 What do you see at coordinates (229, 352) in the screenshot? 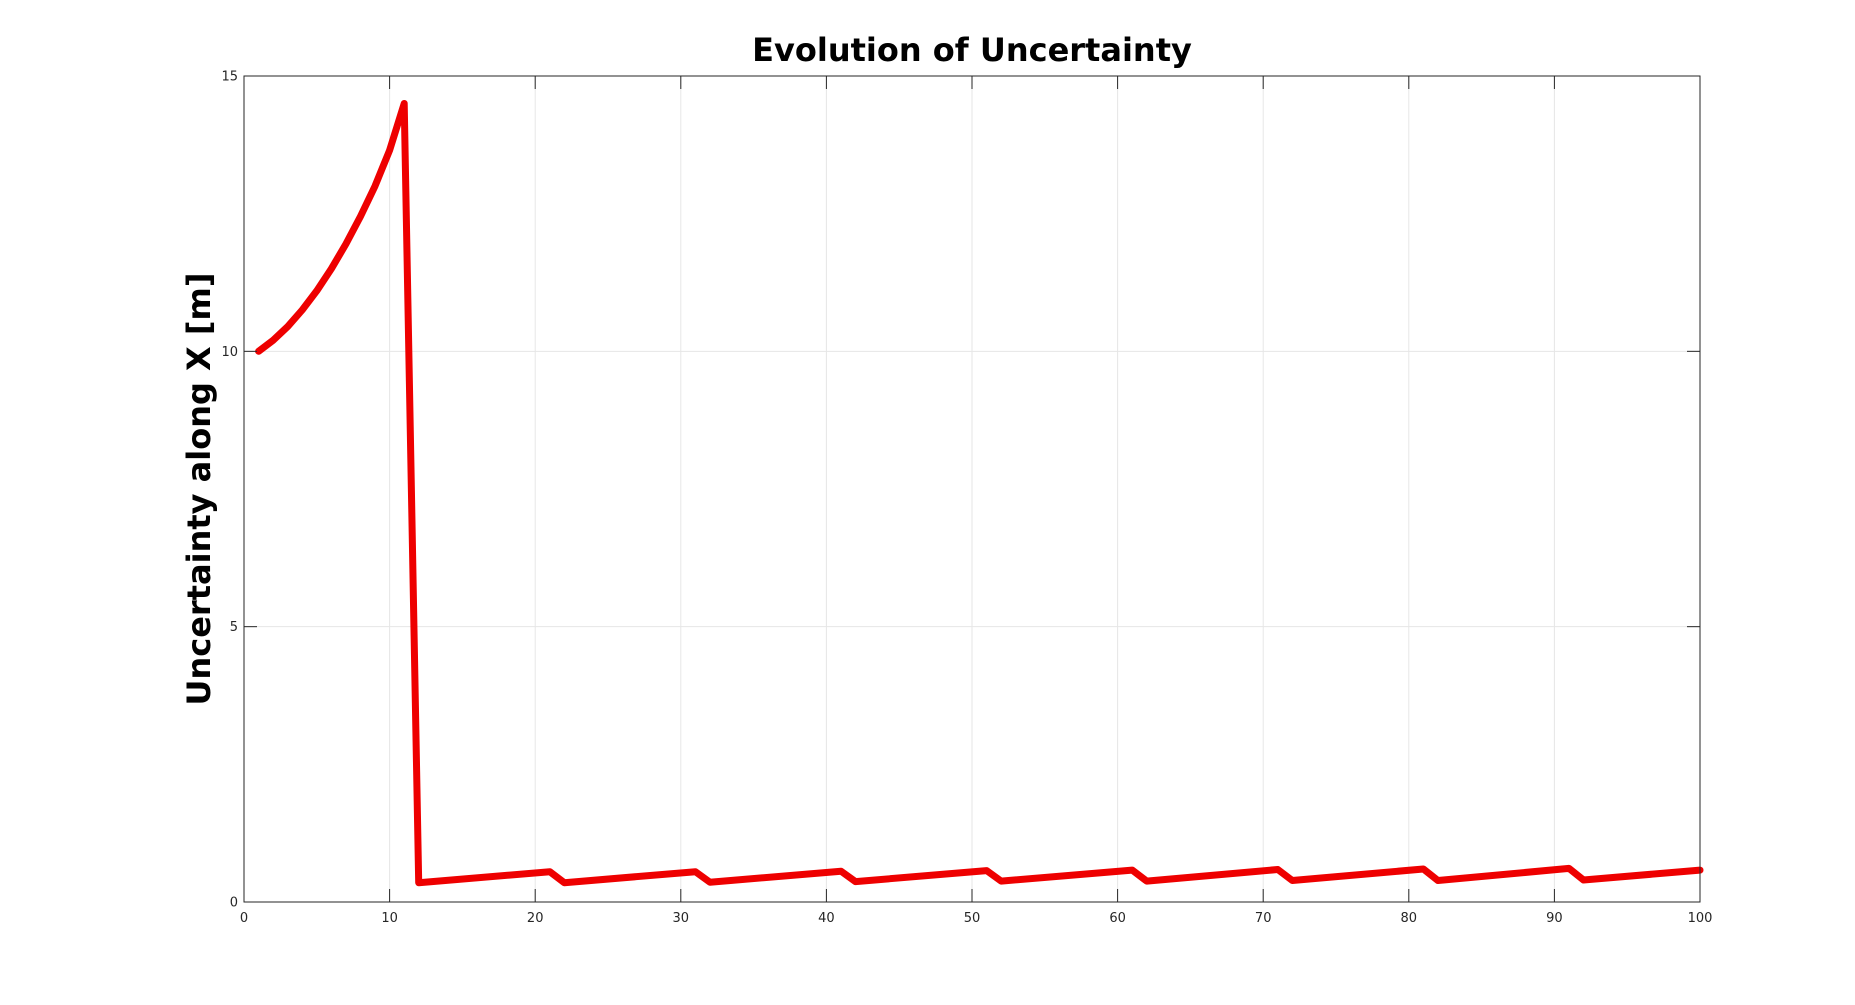
I see `y-tick-label: 10` at bounding box center [229, 352].